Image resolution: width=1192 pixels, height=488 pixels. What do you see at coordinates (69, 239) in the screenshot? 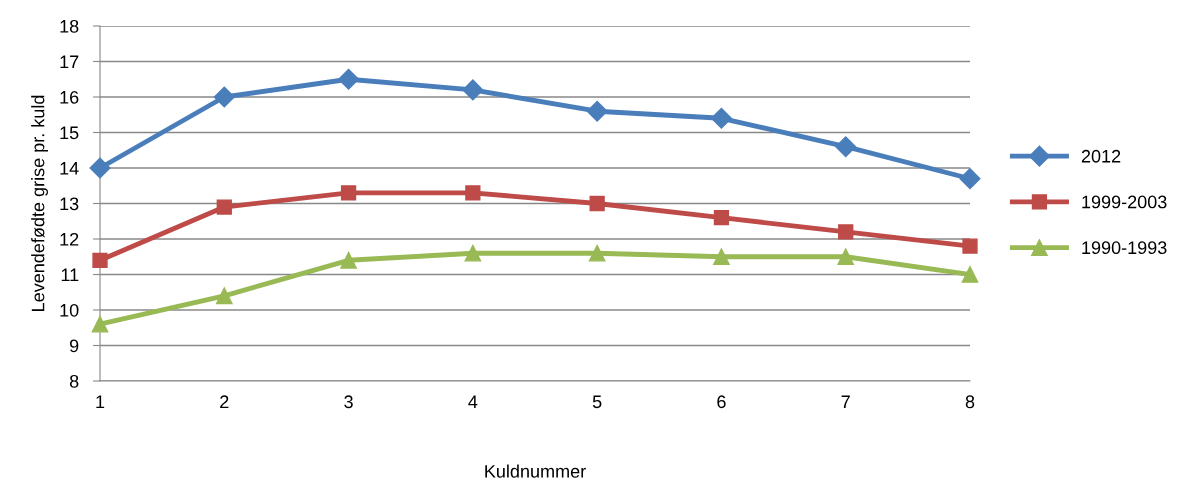
I see `y-tick-label: 12` at bounding box center [69, 239].